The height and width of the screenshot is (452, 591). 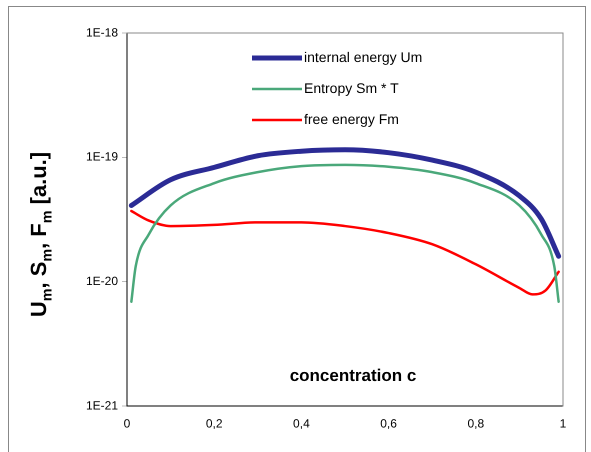 What do you see at coordinates (351, 118) in the screenshot?
I see `legend-label: free energy Fm` at bounding box center [351, 118].